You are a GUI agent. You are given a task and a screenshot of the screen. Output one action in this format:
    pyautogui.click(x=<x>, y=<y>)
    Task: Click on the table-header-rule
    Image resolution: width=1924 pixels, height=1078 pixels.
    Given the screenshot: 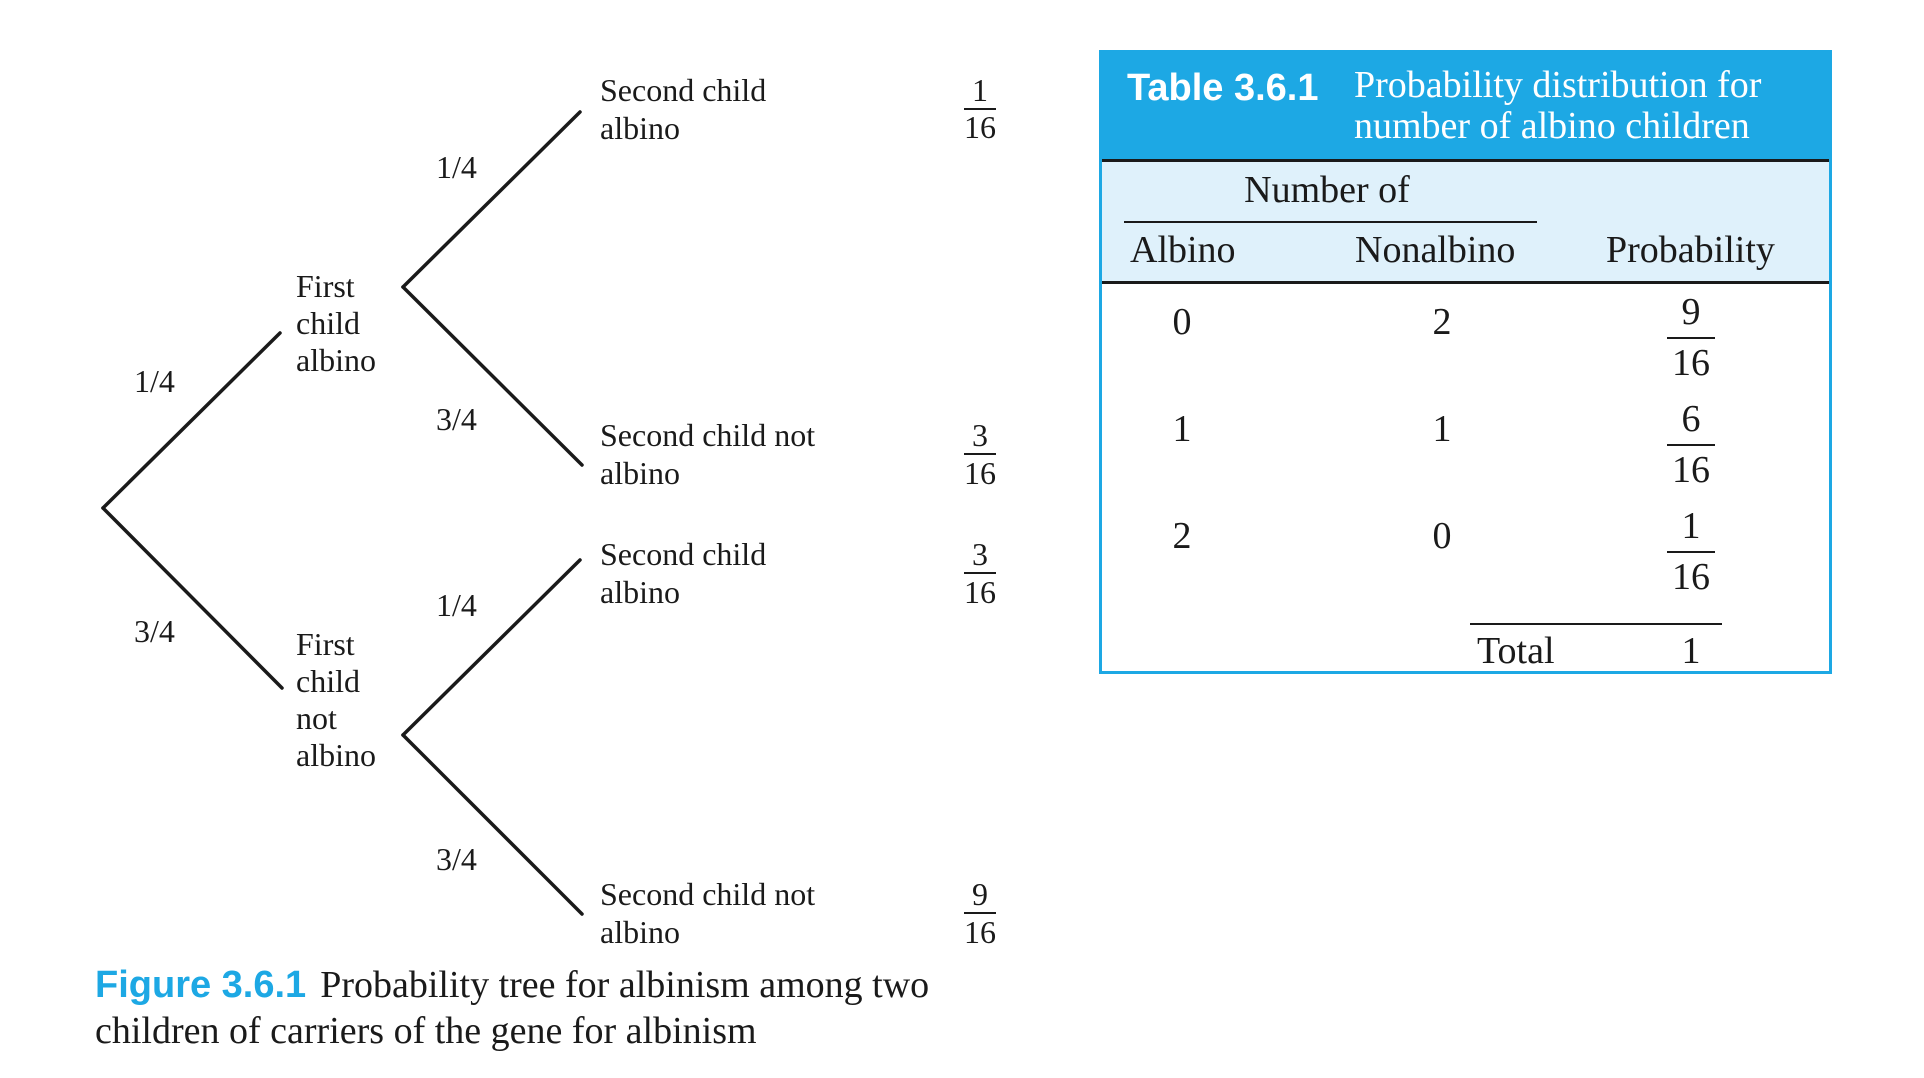 What is the action you would take?
    pyautogui.click(x=1465, y=282)
    